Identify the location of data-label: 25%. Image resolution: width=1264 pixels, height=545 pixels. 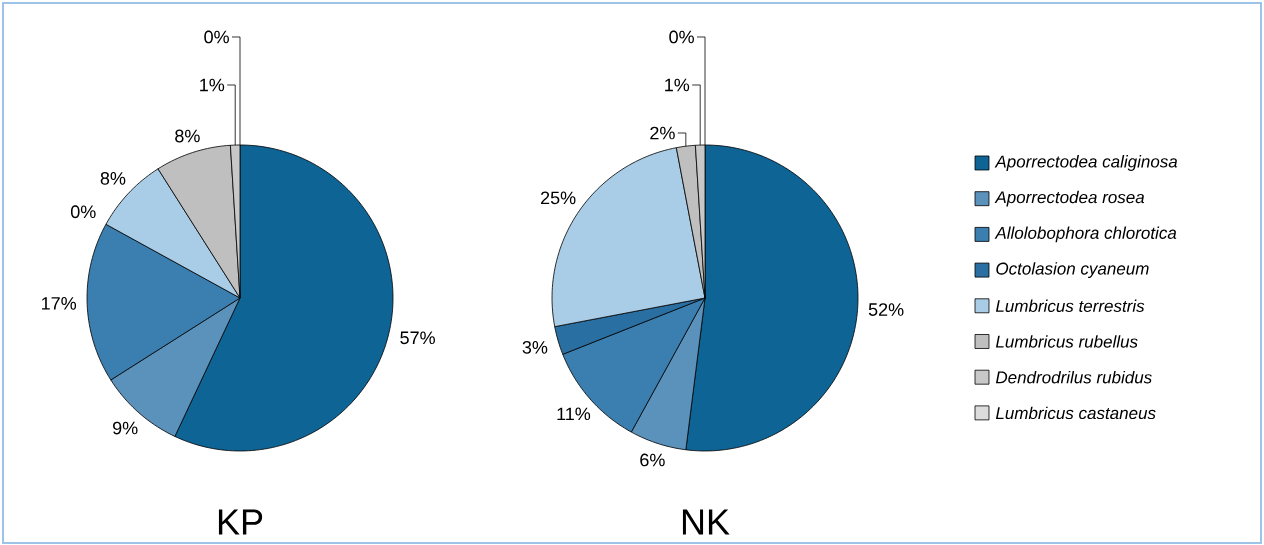
(558, 198).